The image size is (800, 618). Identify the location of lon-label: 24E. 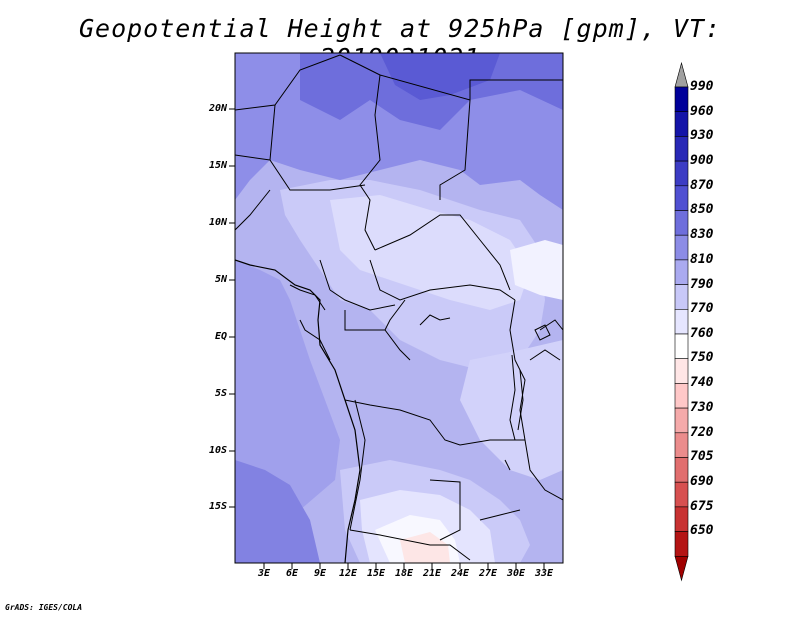
(460, 573).